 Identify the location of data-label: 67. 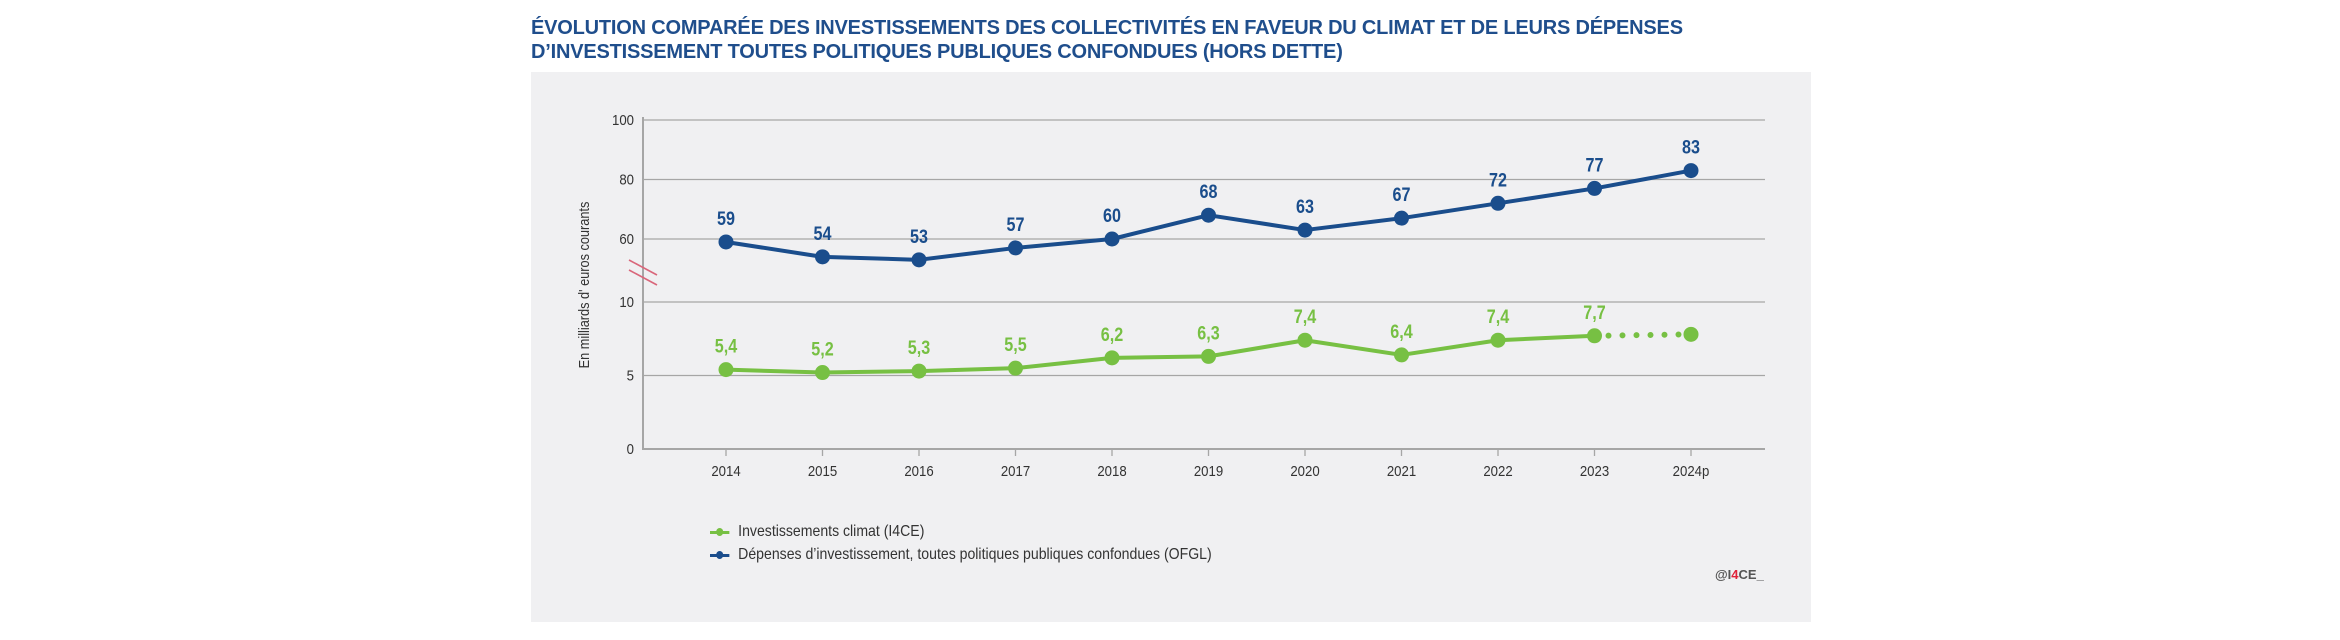
(1402, 195).